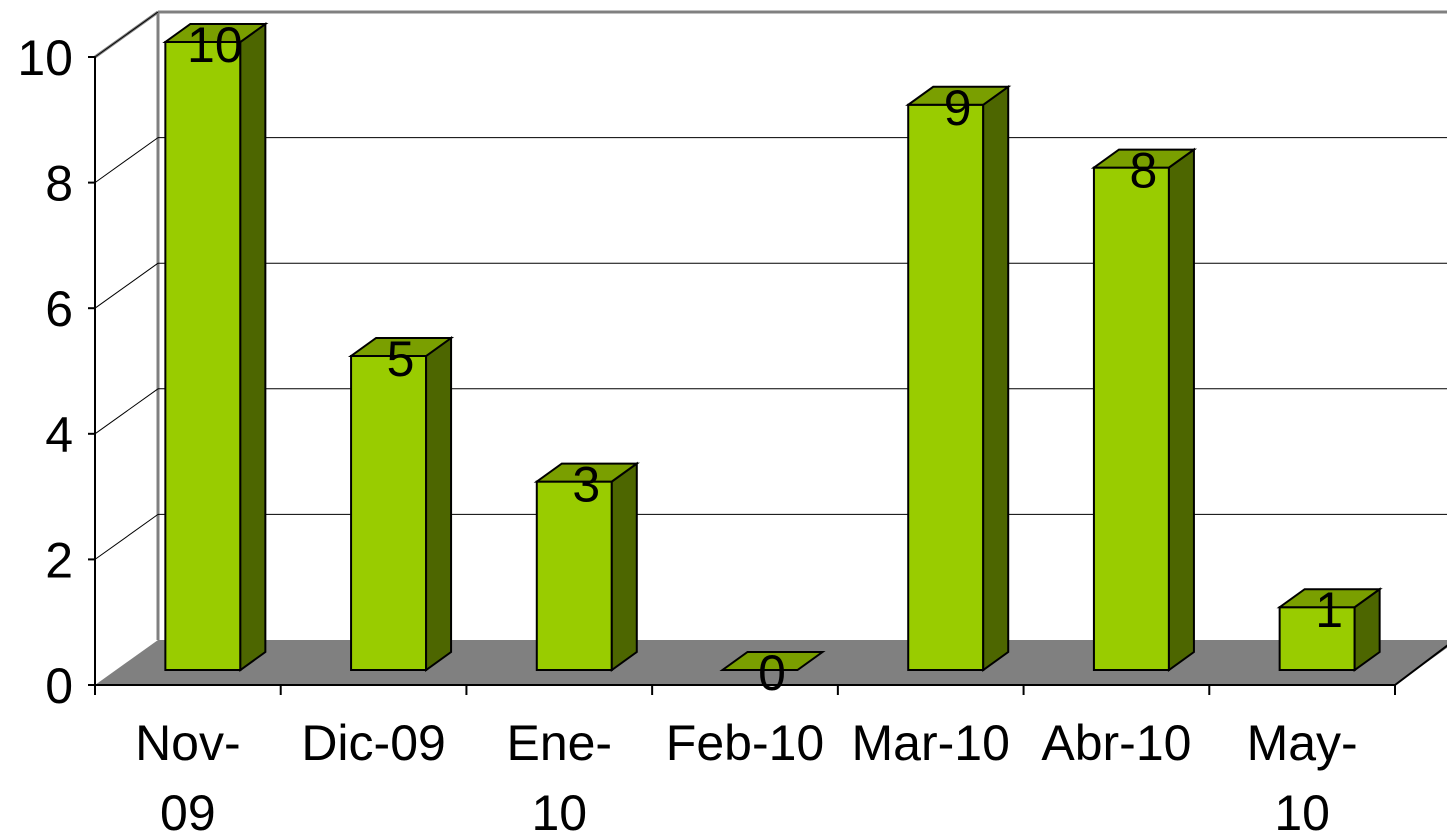 The image size is (1447, 836). Describe the element at coordinates (958, 108) in the screenshot. I see `data-label: 9` at that location.